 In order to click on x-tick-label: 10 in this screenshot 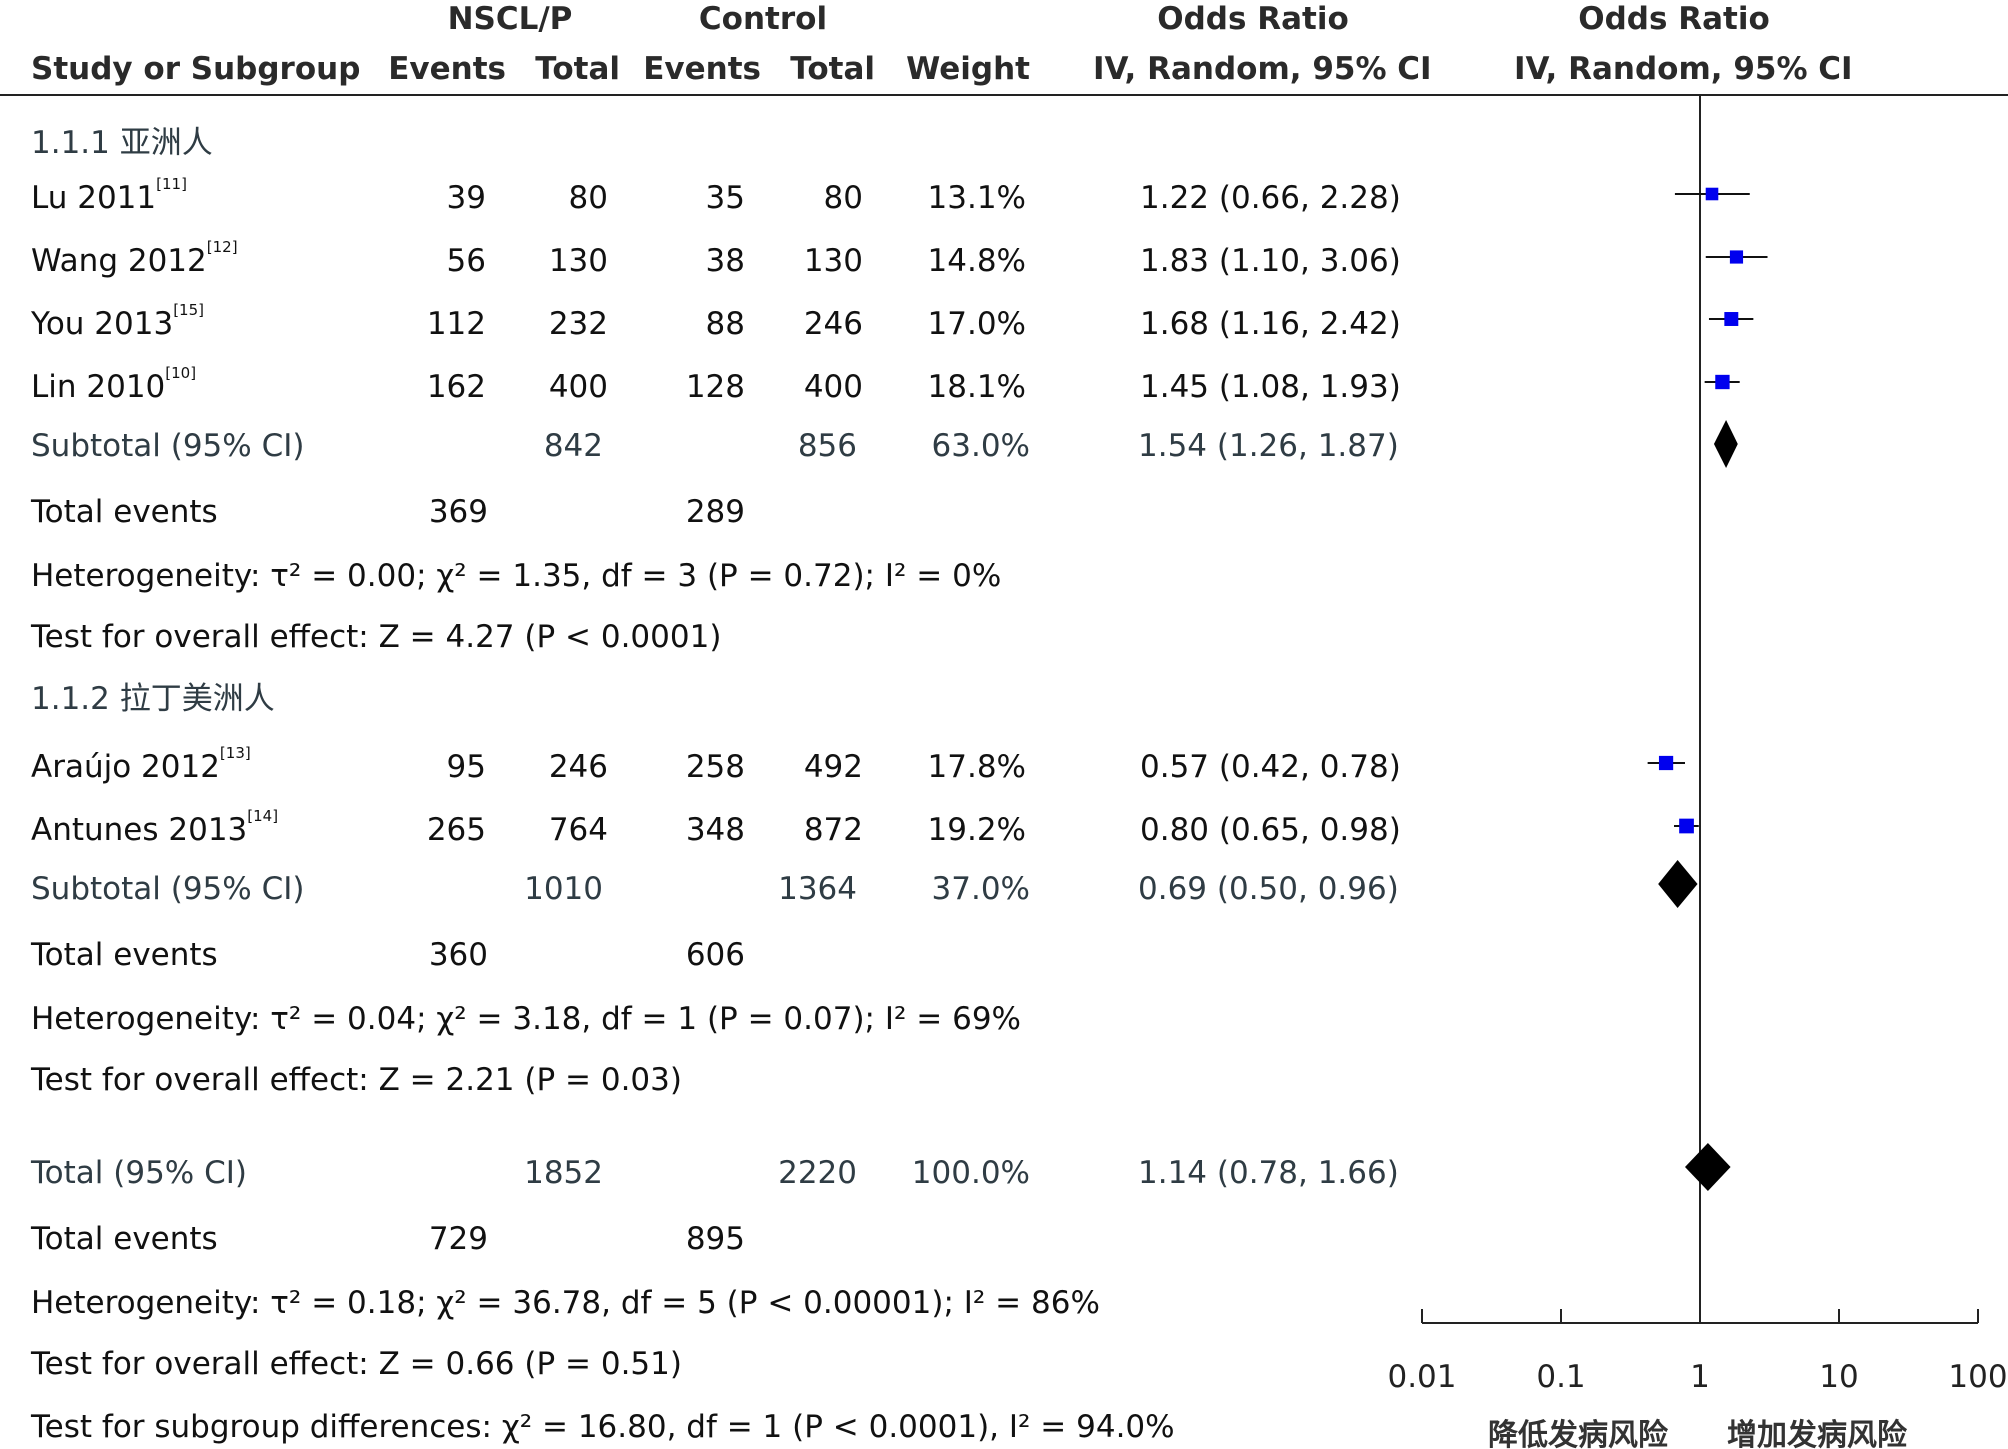, I will do `click(1838, 1377)`.